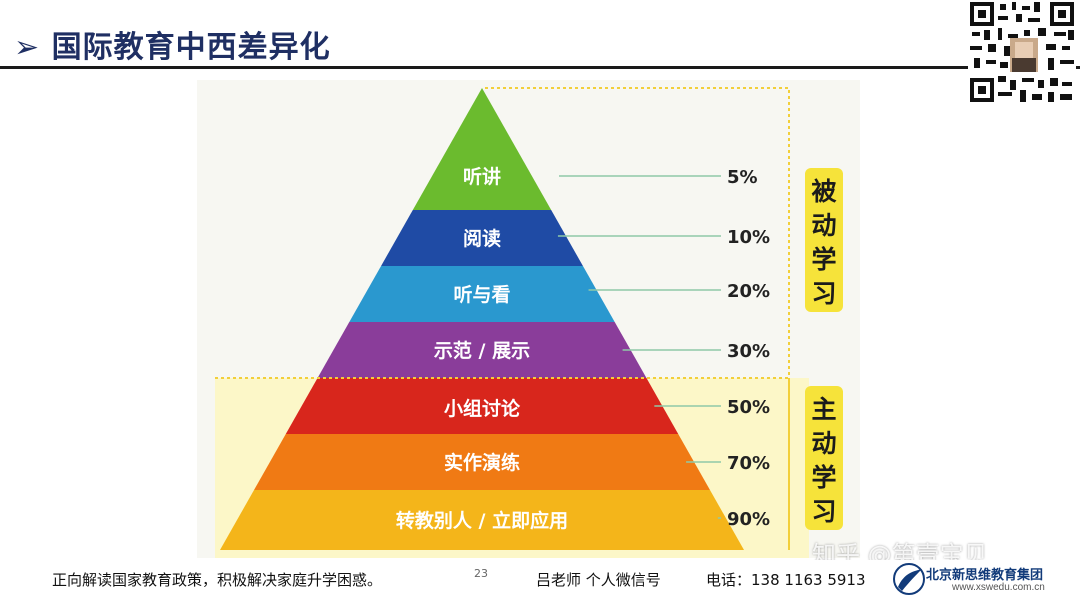 This screenshot has width=1080, height=597. I want to click on learning-group-label-char: 主, so click(823, 409).